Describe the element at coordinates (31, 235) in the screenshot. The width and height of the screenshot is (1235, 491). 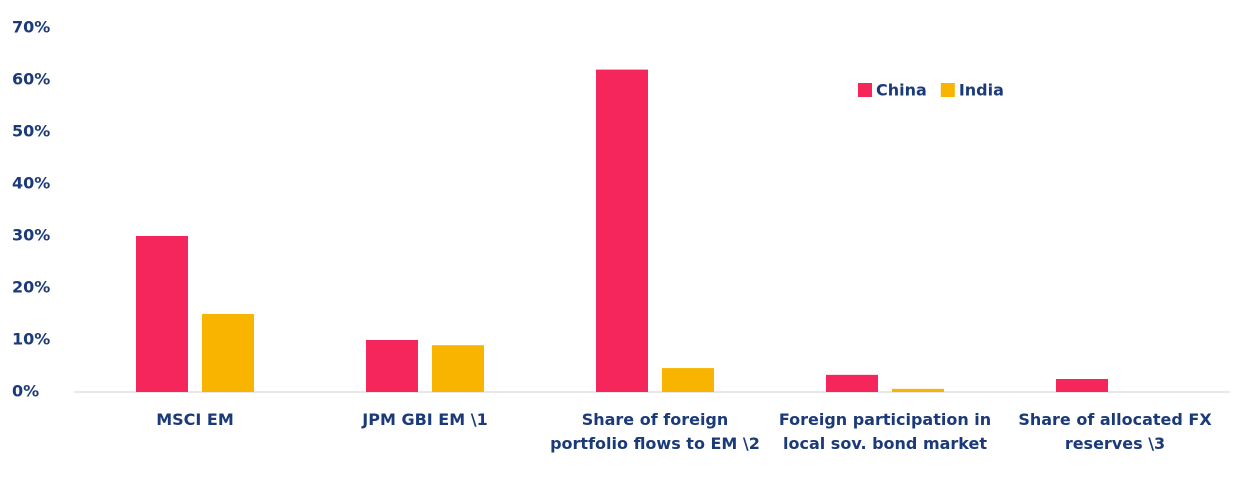
I see `y-tick-label: 30%` at that location.